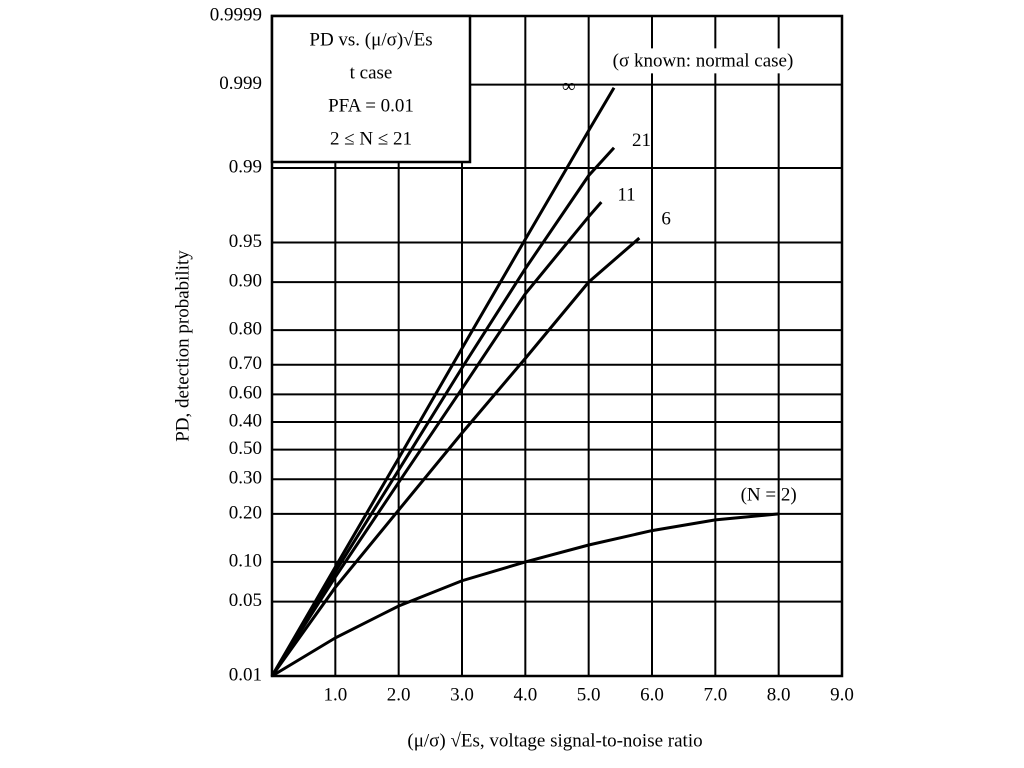 Image resolution: width=1024 pixels, height=768 pixels. I want to click on annotation: (σ known: normal case), so click(703, 60).